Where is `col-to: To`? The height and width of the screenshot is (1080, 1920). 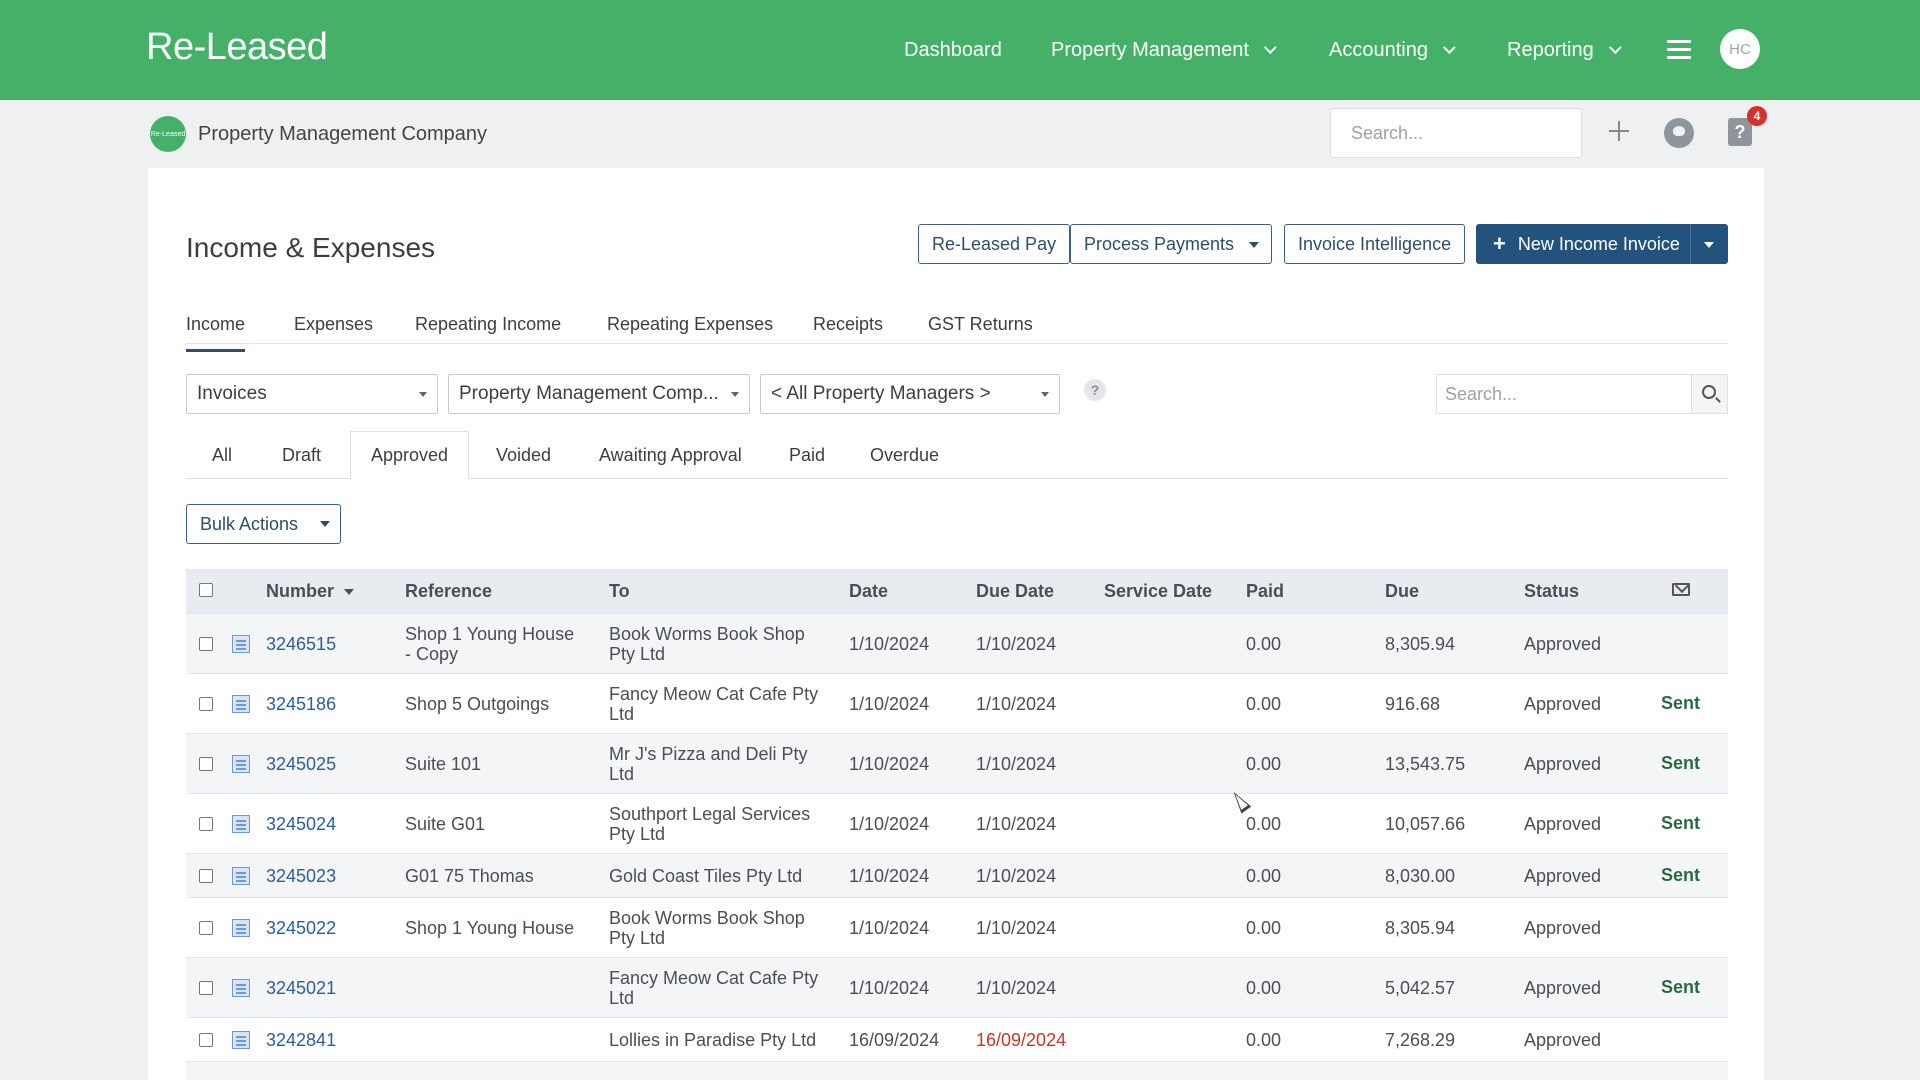
col-to: To is located at coordinates (619, 591).